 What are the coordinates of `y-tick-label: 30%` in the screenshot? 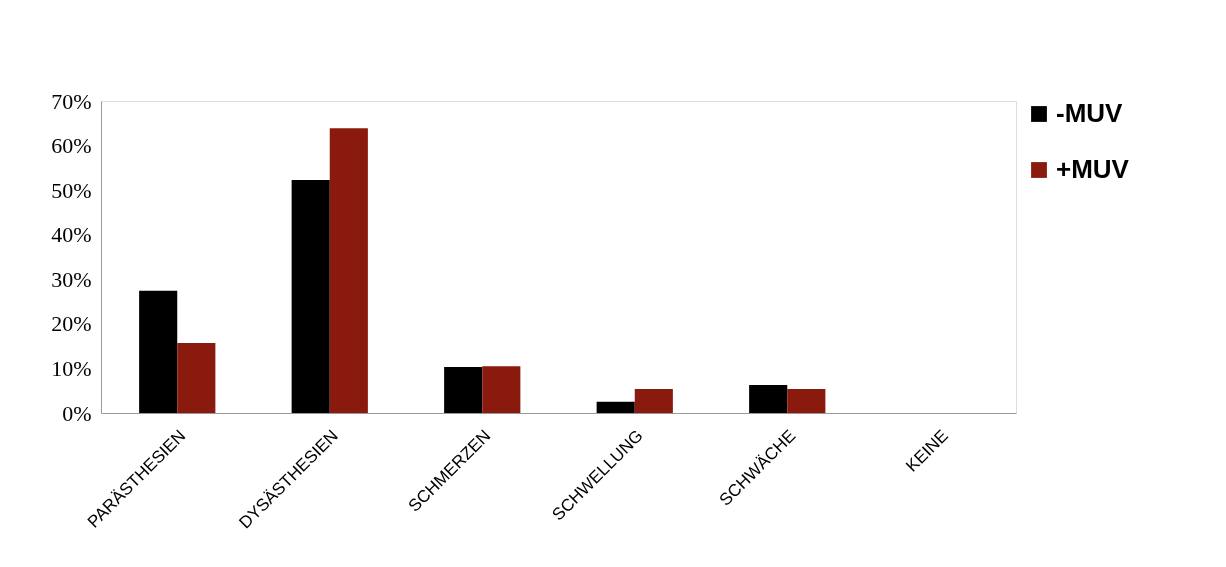 It's located at (71, 279).